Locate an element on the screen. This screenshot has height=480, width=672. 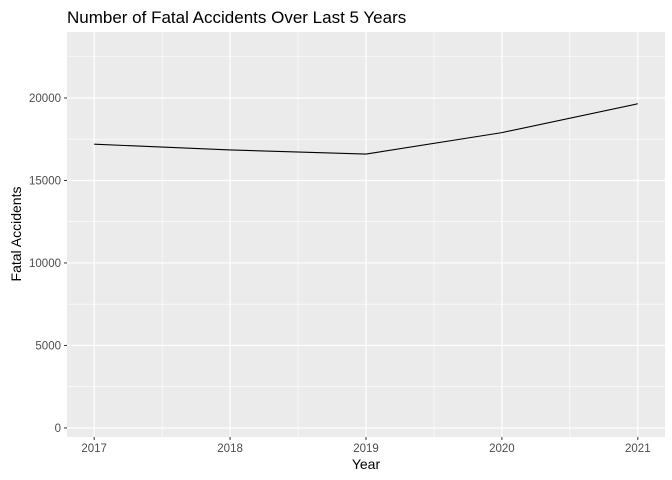
y-tick-label: 10000 is located at coordinates (45, 264).